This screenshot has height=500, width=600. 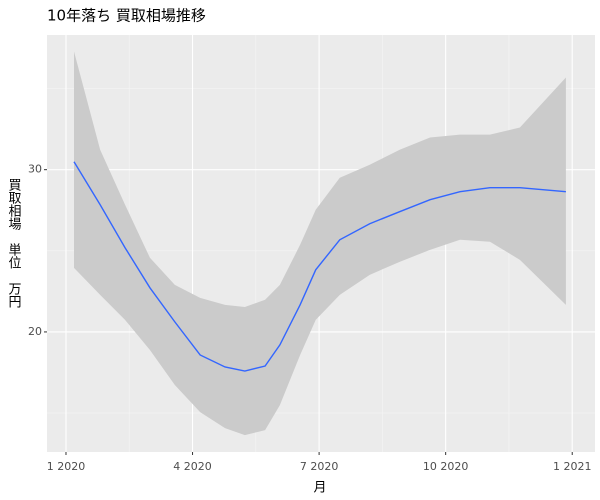 What do you see at coordinates (35, 331) in the screenshot?
I see `y-tick-label: 20` at bounding box center [35, 331].